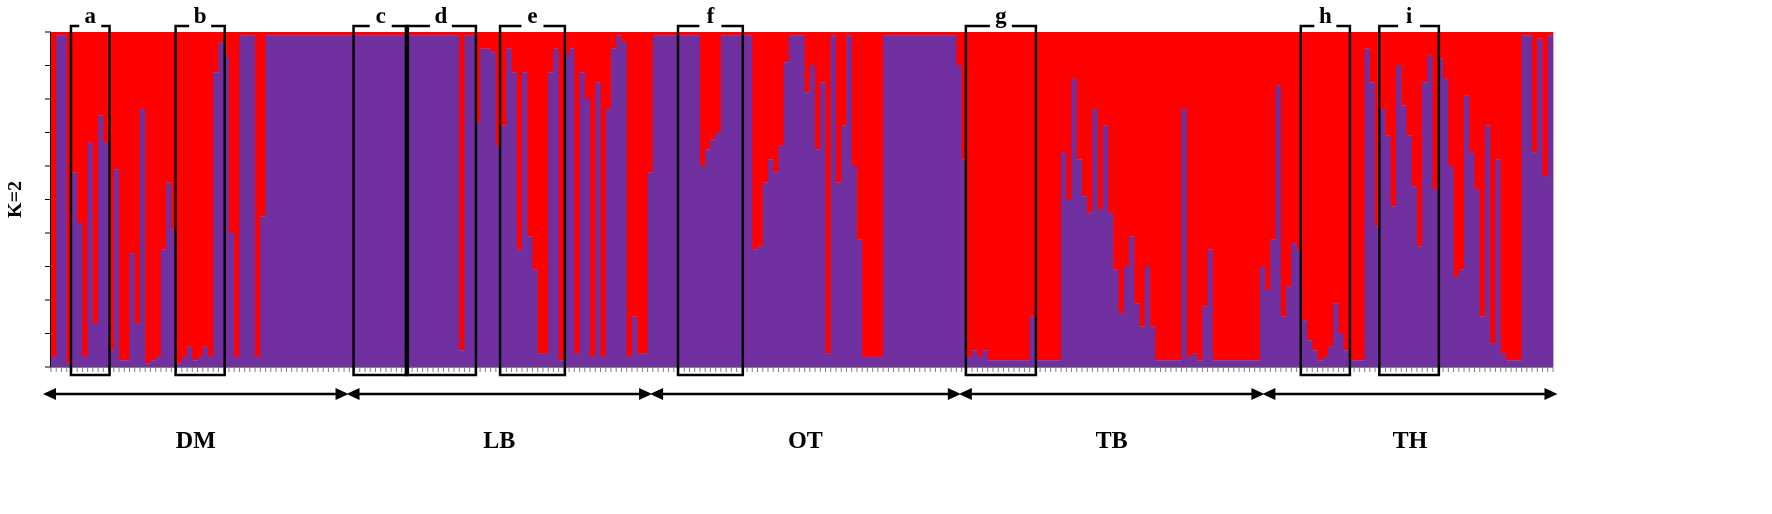 The image size is (1772, 514). Describe the element at coordinates (954, 394) in the screenshot. I see `group-arrowhead-right-OT` at that location.